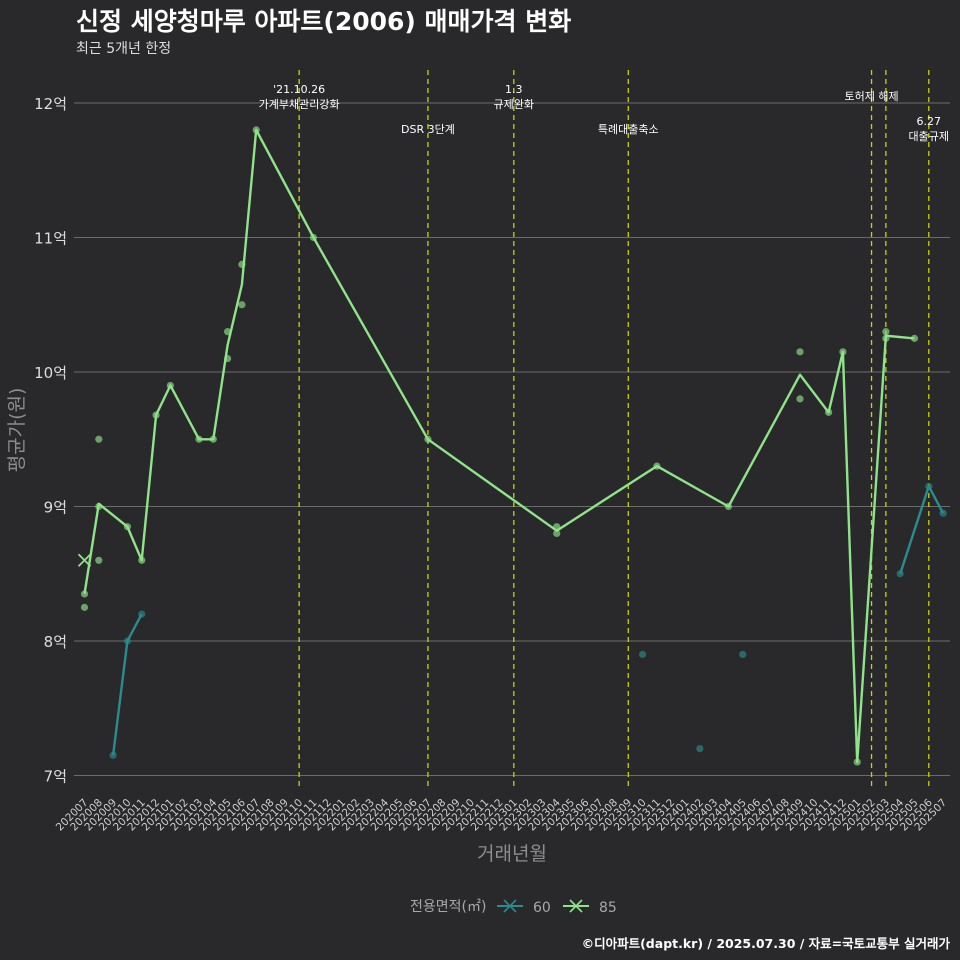  Describe the element at coordinates (299, 89) in the screenshot. I see `policy-event-label: '21.10.26` at that location.